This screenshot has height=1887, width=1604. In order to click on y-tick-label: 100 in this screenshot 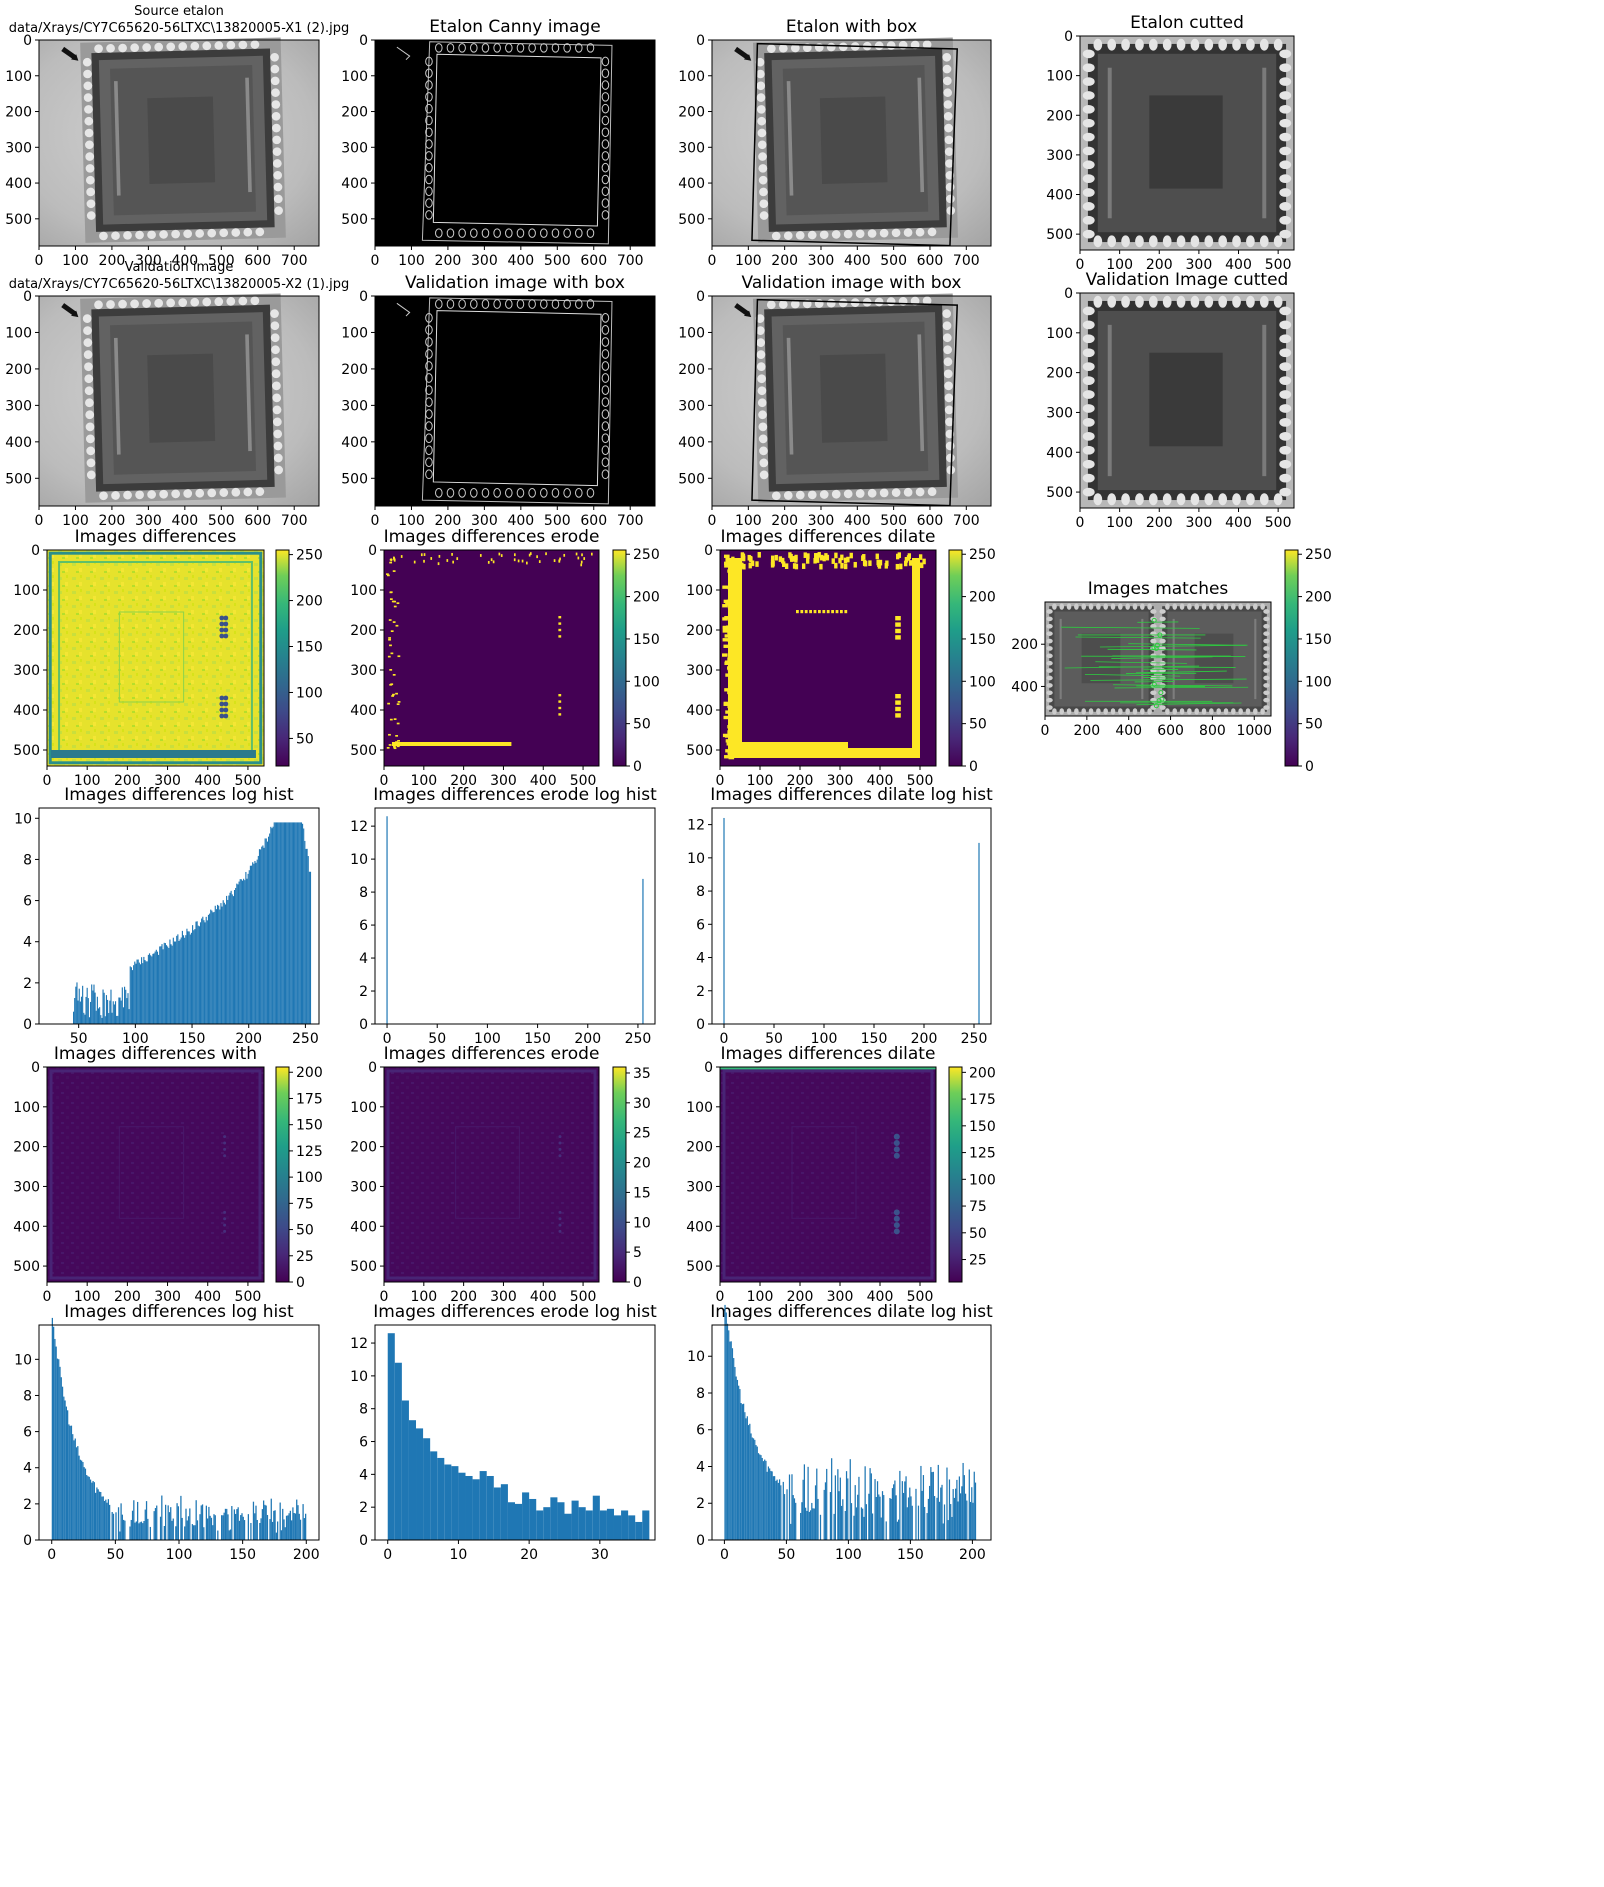, I will do `click(363, 1108)`.